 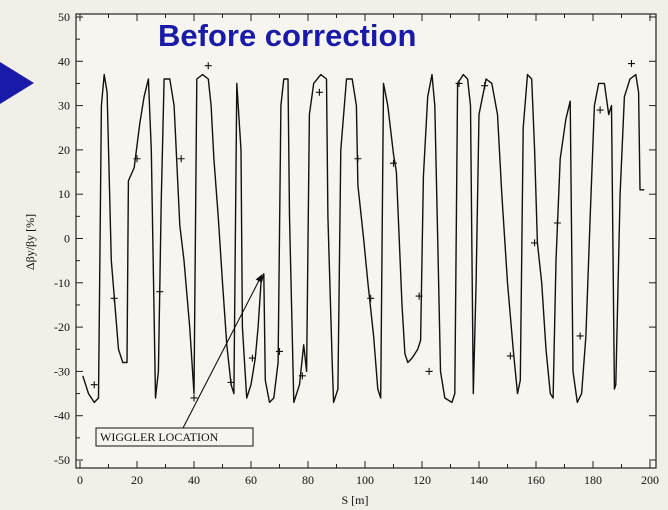 What do you see at coordinates (194, 480) in the screenshot?
I see `x-tick-label: 40` at bounding box center [194, 480].